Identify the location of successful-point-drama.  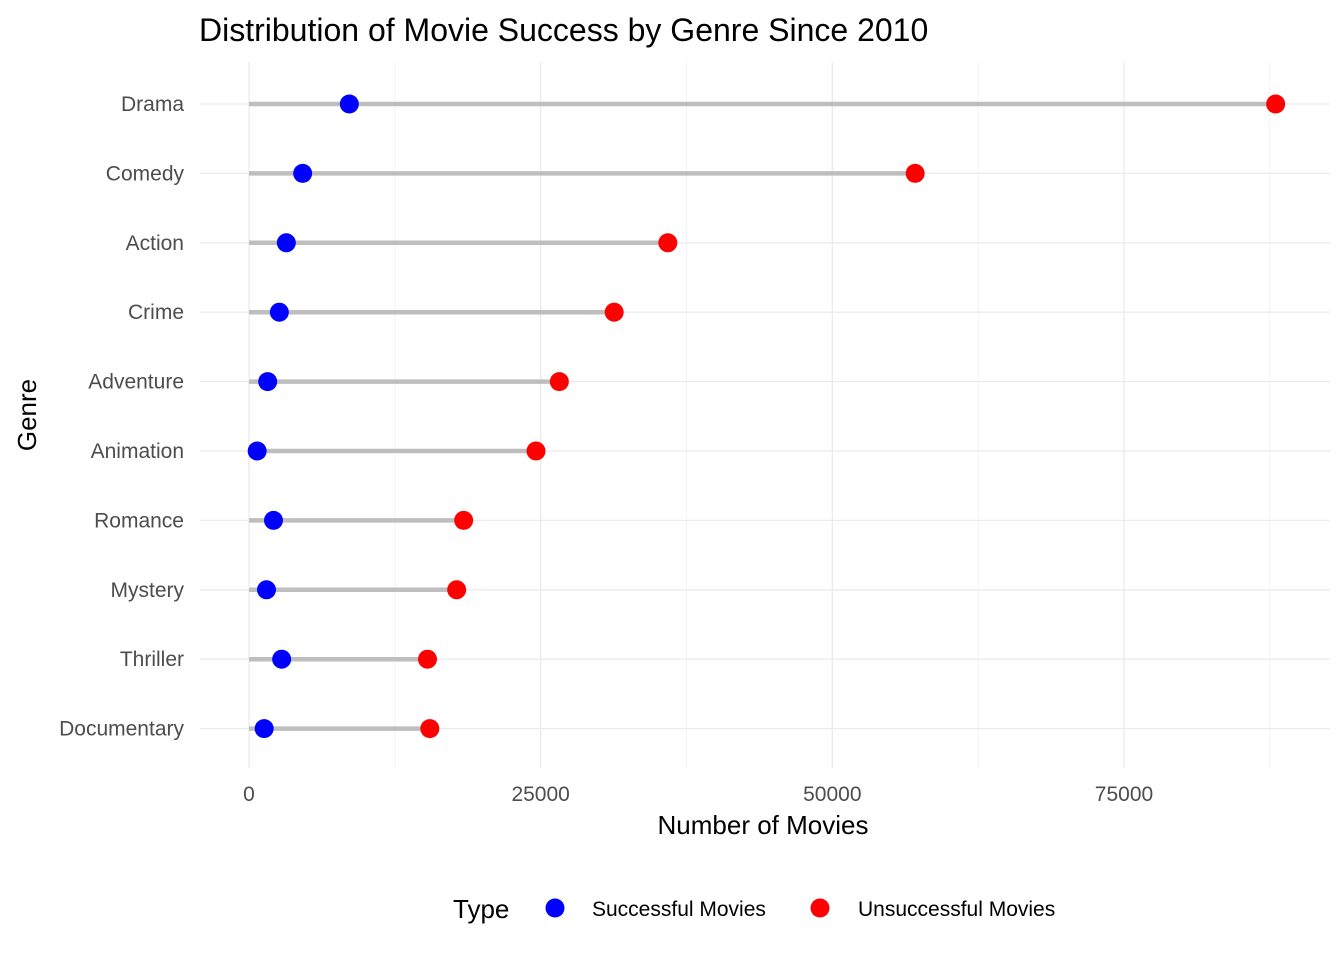
(349, 104).